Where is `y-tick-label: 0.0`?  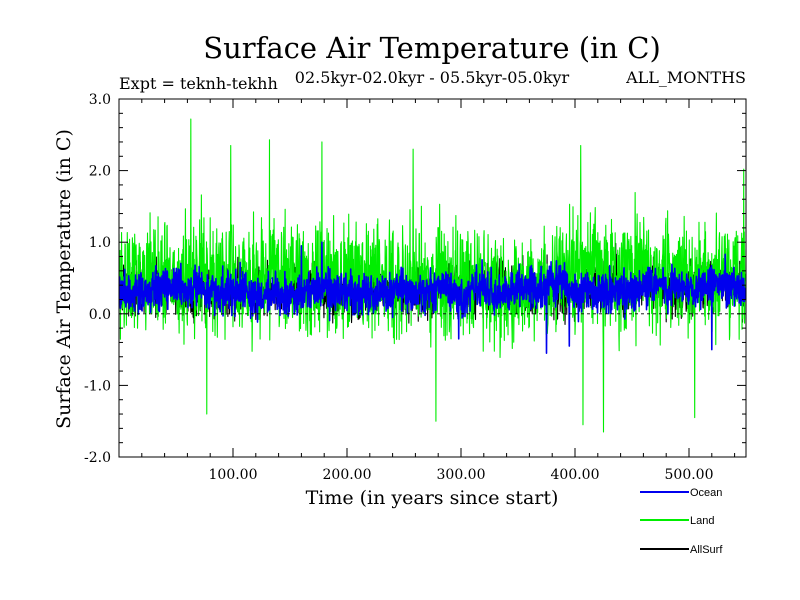 y-tick-label: 0.0 is located at coordinates (100, 315).